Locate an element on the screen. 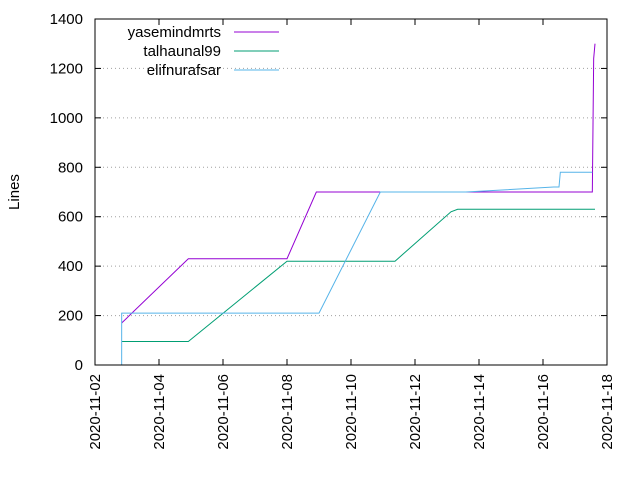  x-tick-label: 2020-11-04 is located at coordinates (159, 412).